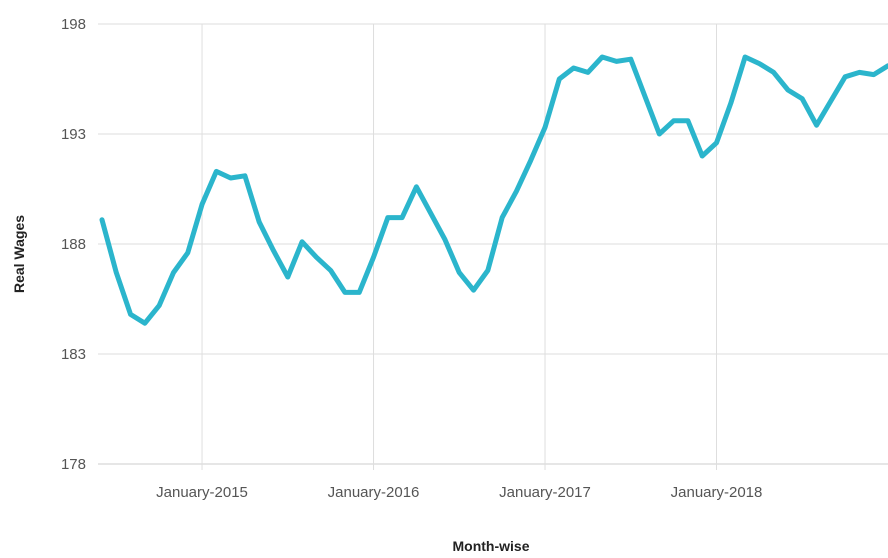 The width and height of the screenshot is (888, 558). Describe the element at coordinates (374, 492) in the screenshot. I see `x-tick-label: January-2016` at that location.